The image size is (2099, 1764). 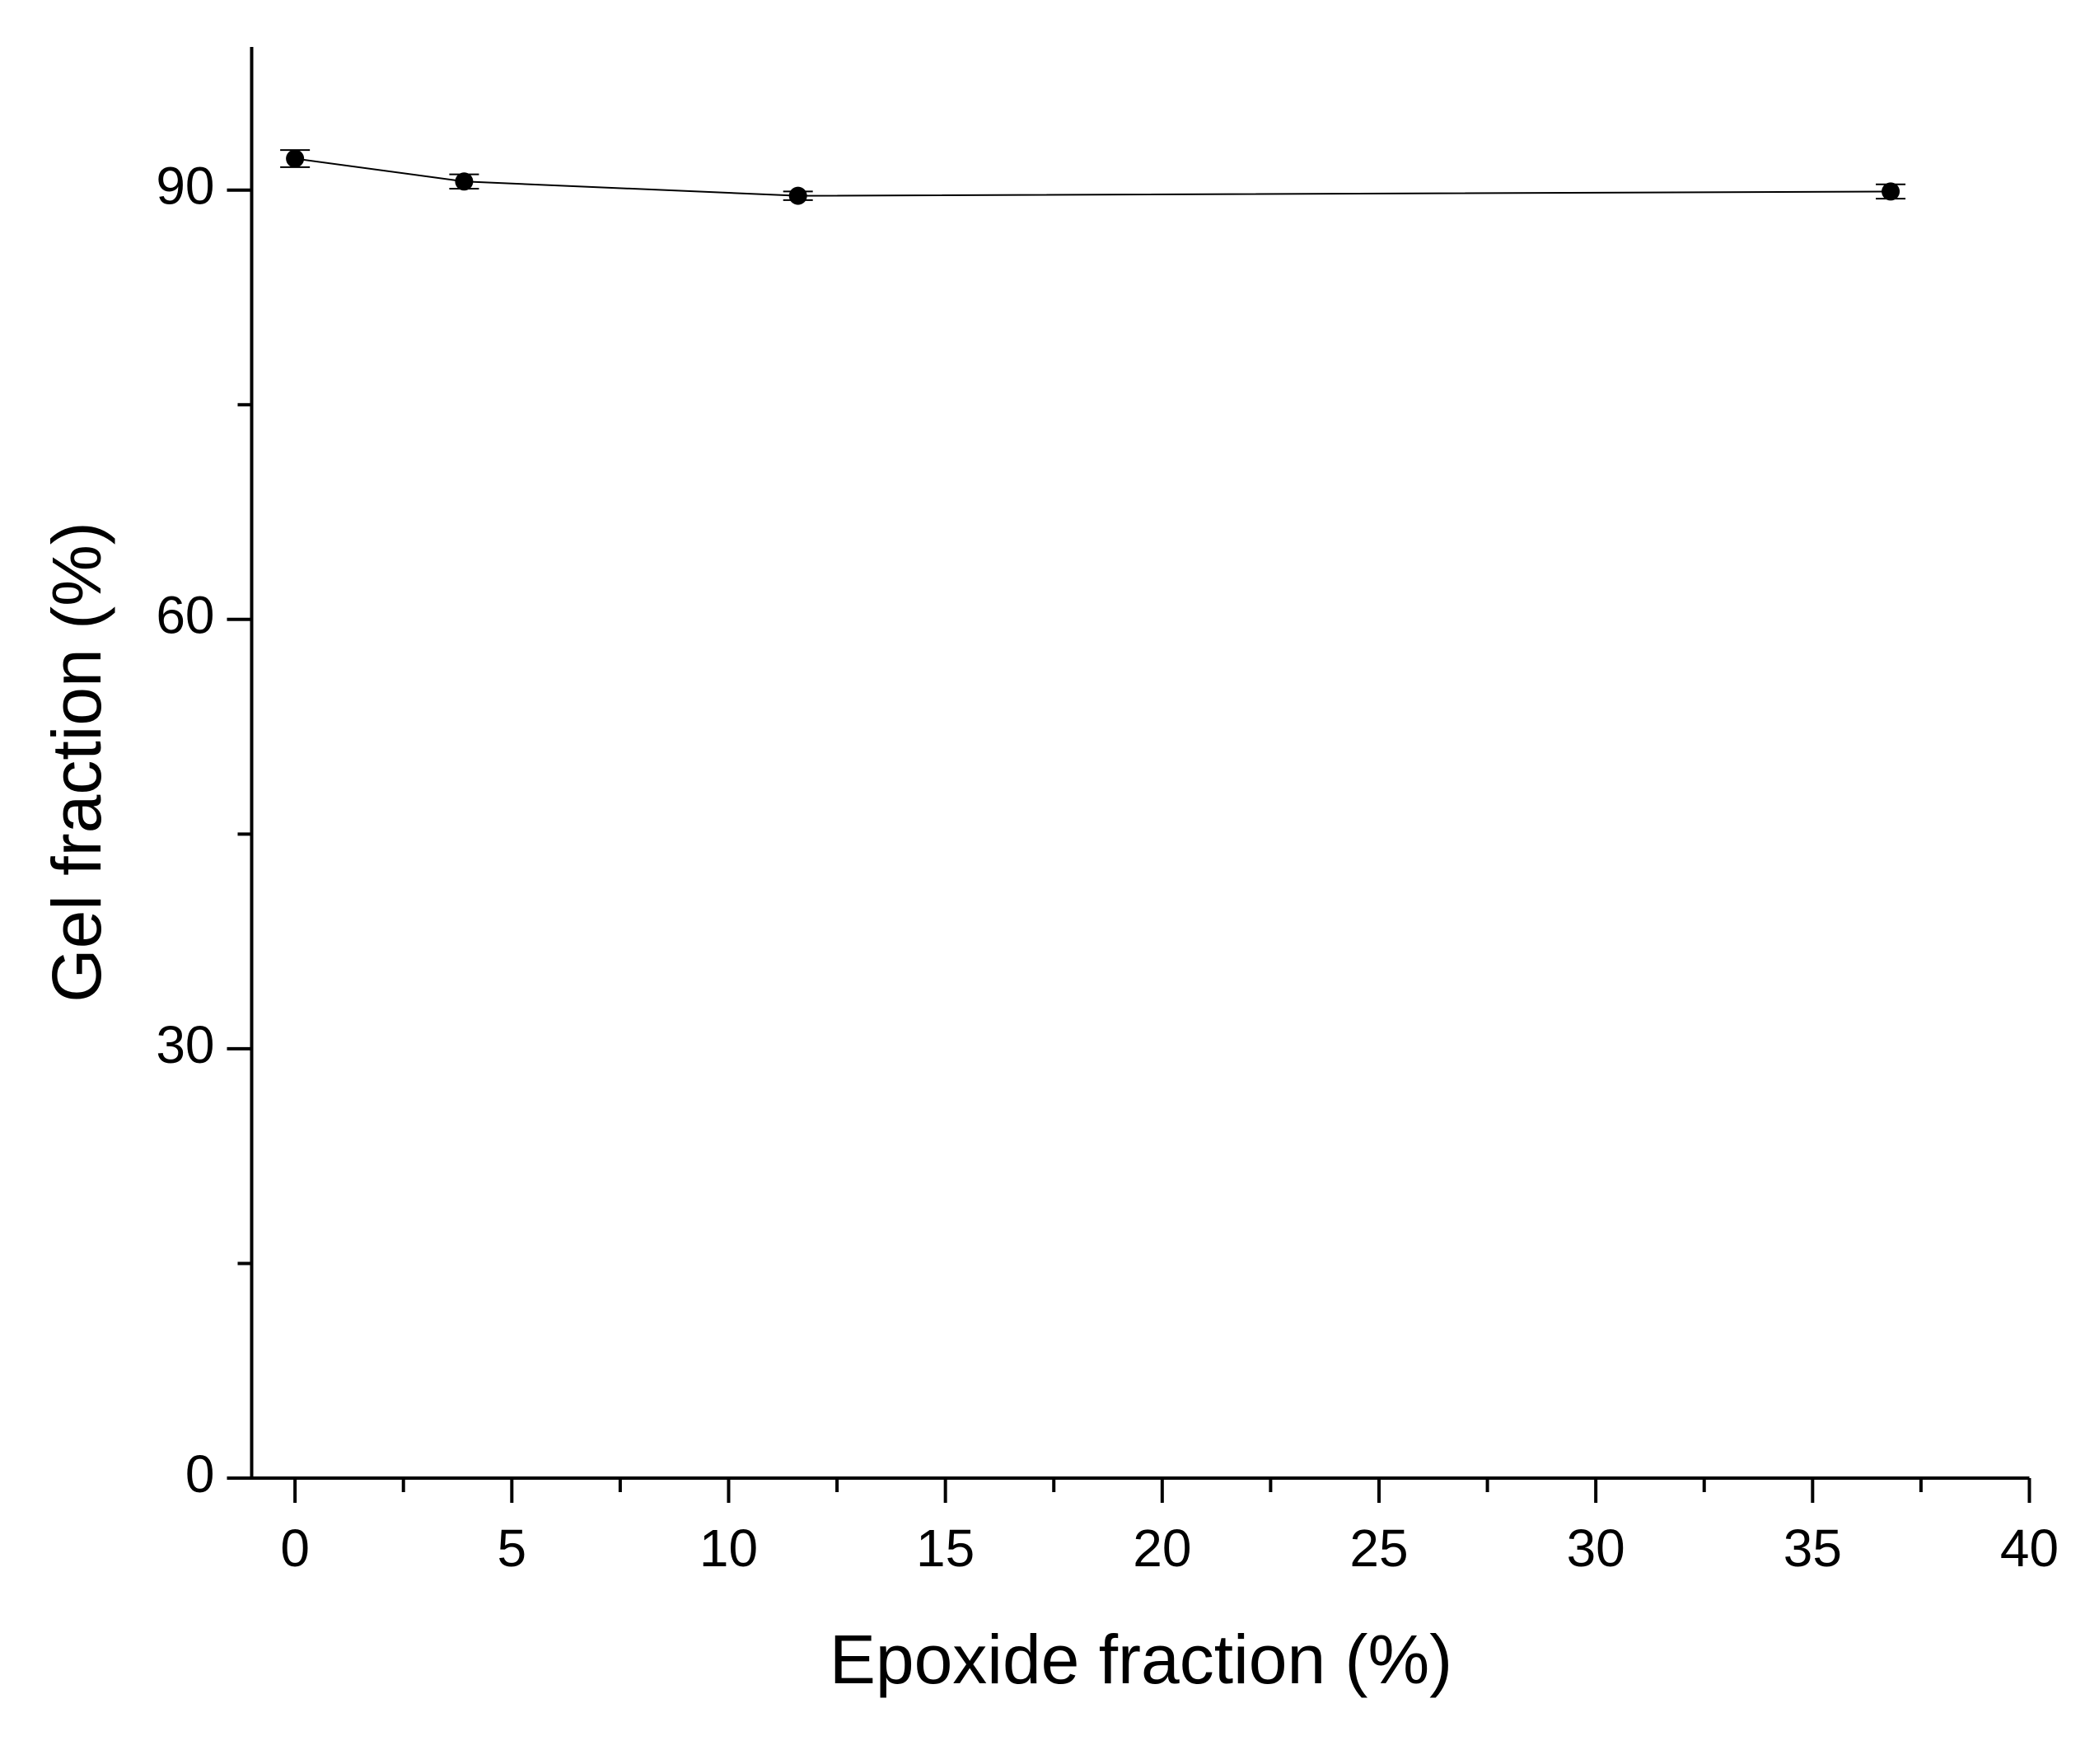 I want to click on x-tick-label: 35, so click(x=1812, y=1548).